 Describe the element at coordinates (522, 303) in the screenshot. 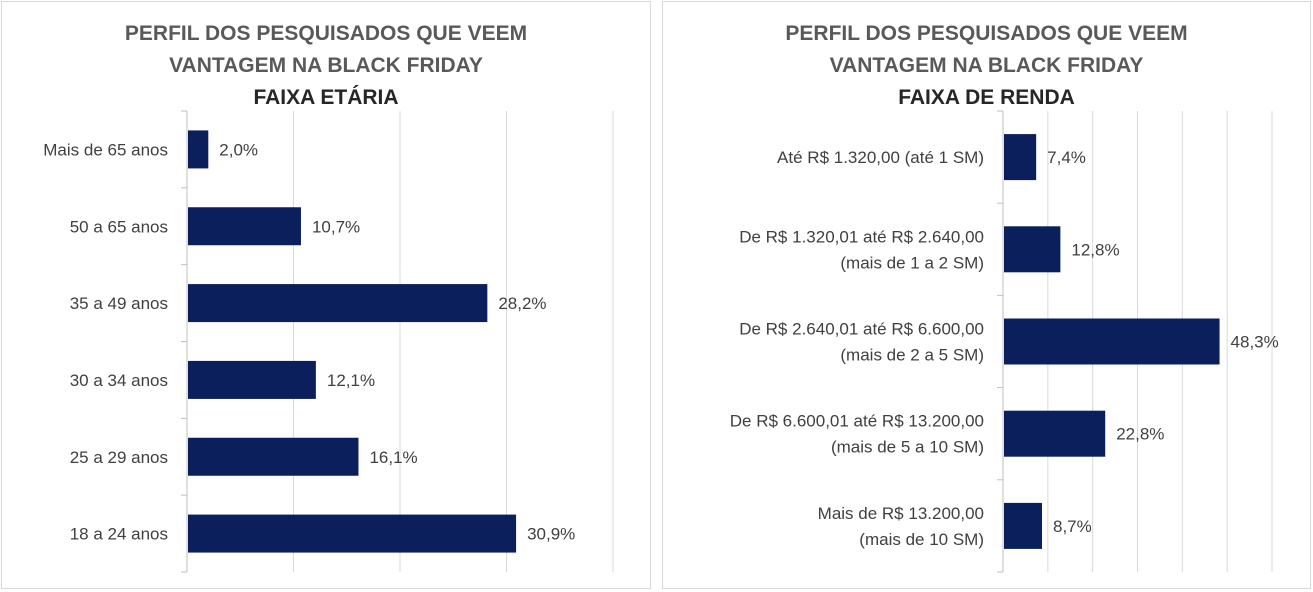

I see `data-label: 28,2%` at that location.